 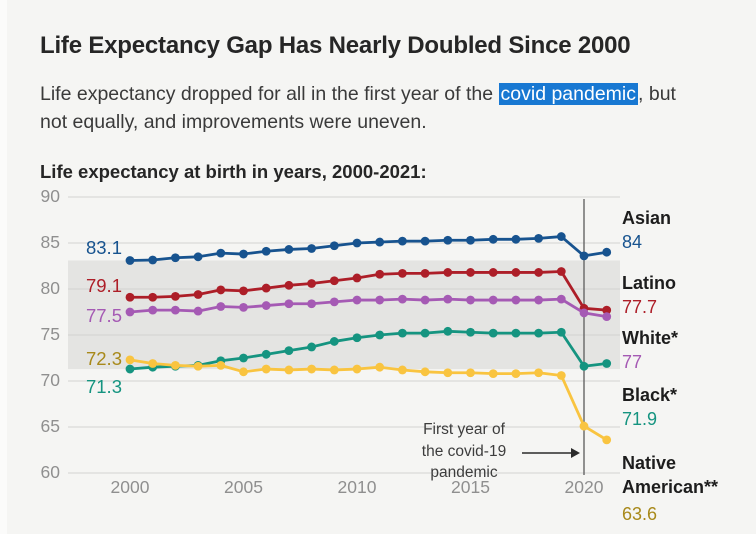 What do you see at coordinates (311, 347) in the screenshot?
I see `series-point-black-2008` at bounding box center [311, 347].